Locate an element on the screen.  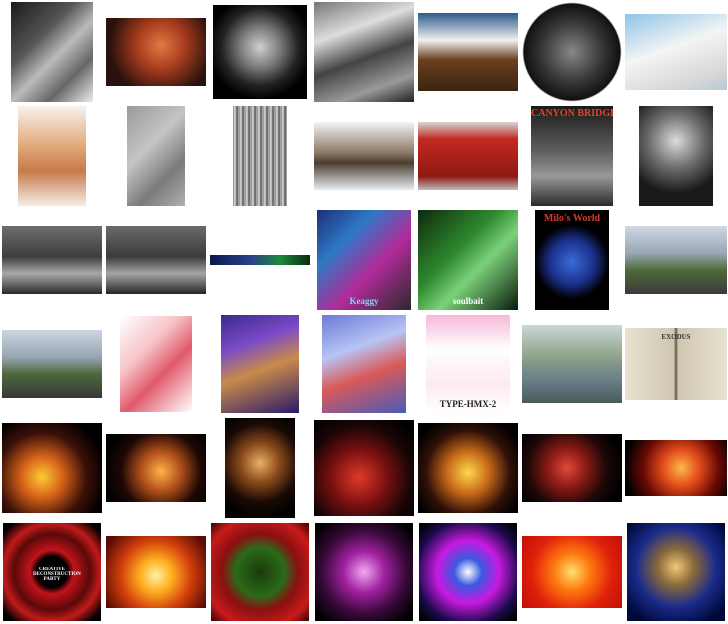
thumb-red-container is located at coordinates (468, 156).